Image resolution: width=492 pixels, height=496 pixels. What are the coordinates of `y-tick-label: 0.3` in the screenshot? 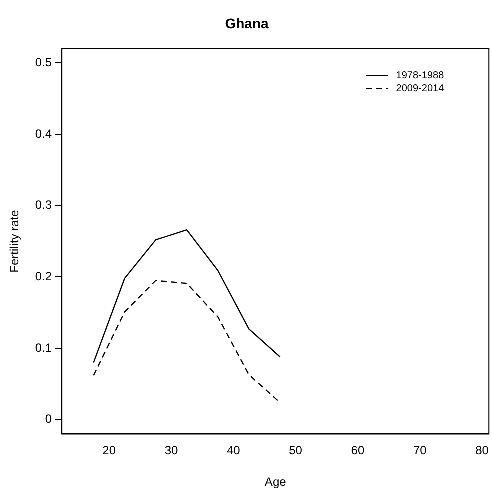 It's located at (43, 205).